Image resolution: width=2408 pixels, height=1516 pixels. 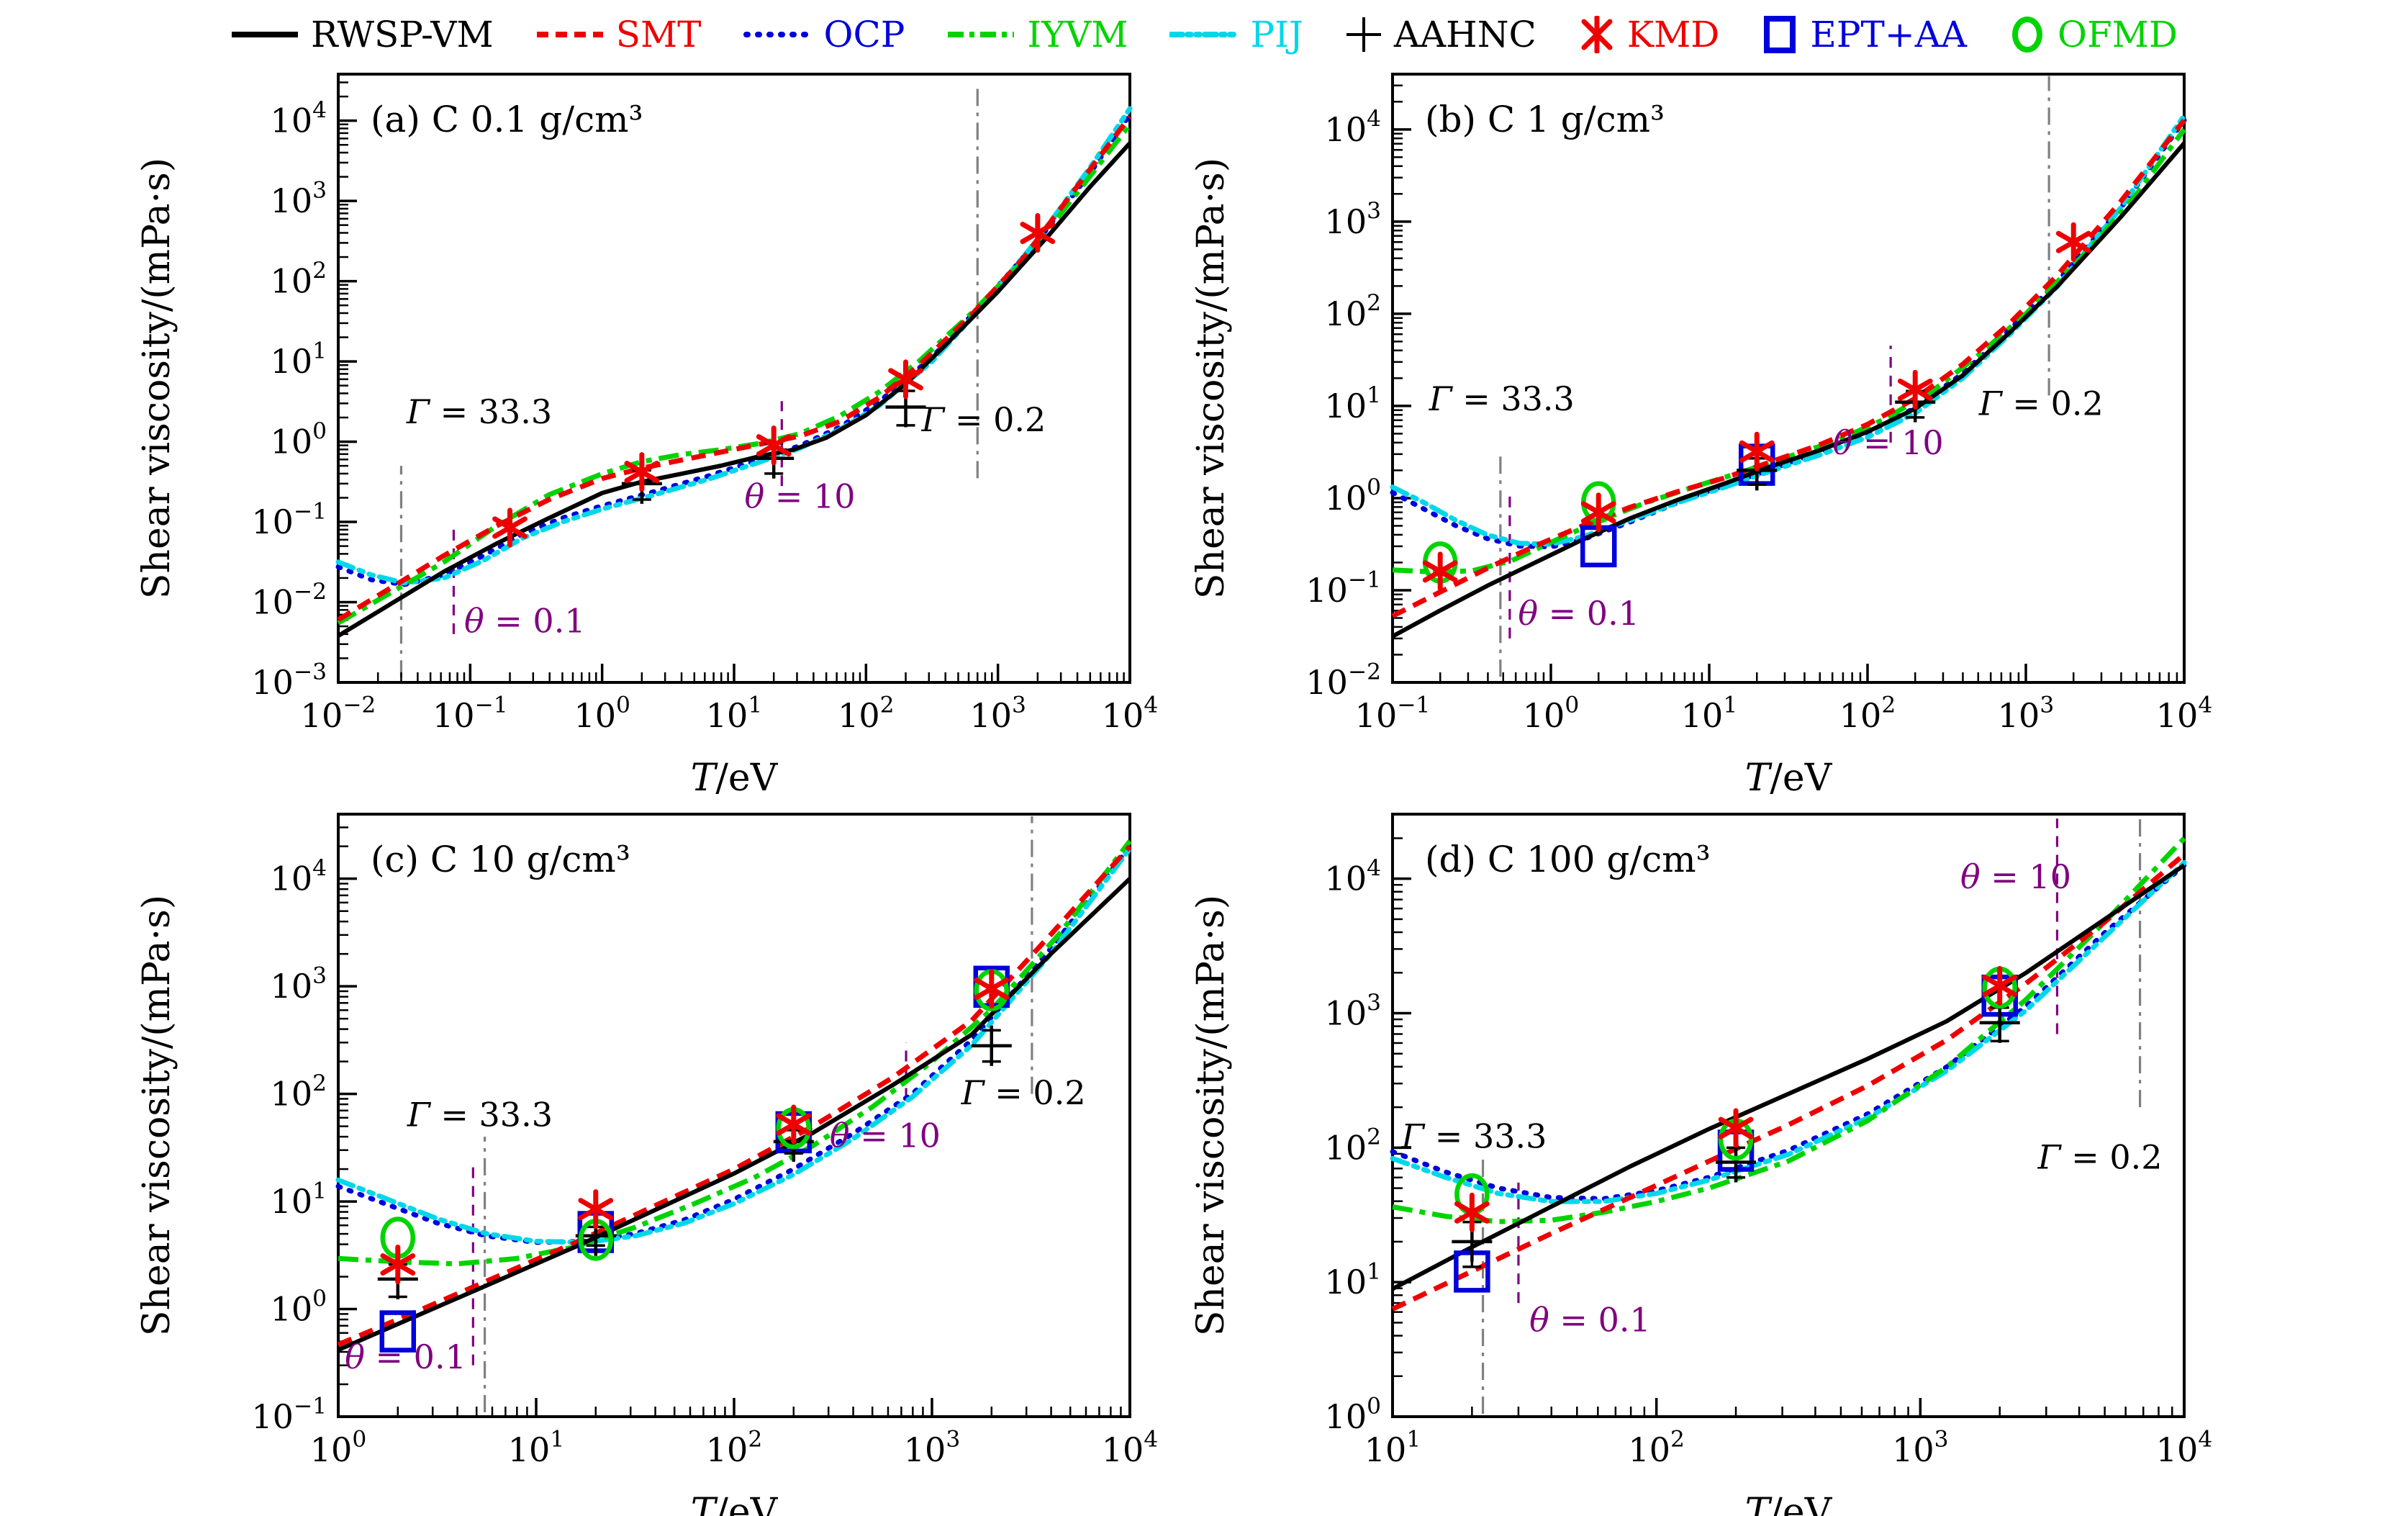 What do you see at coordinates (402, 34) in the screenshot?
I see `legend-label: RWSP-VM` at bounding box center [402, 34].